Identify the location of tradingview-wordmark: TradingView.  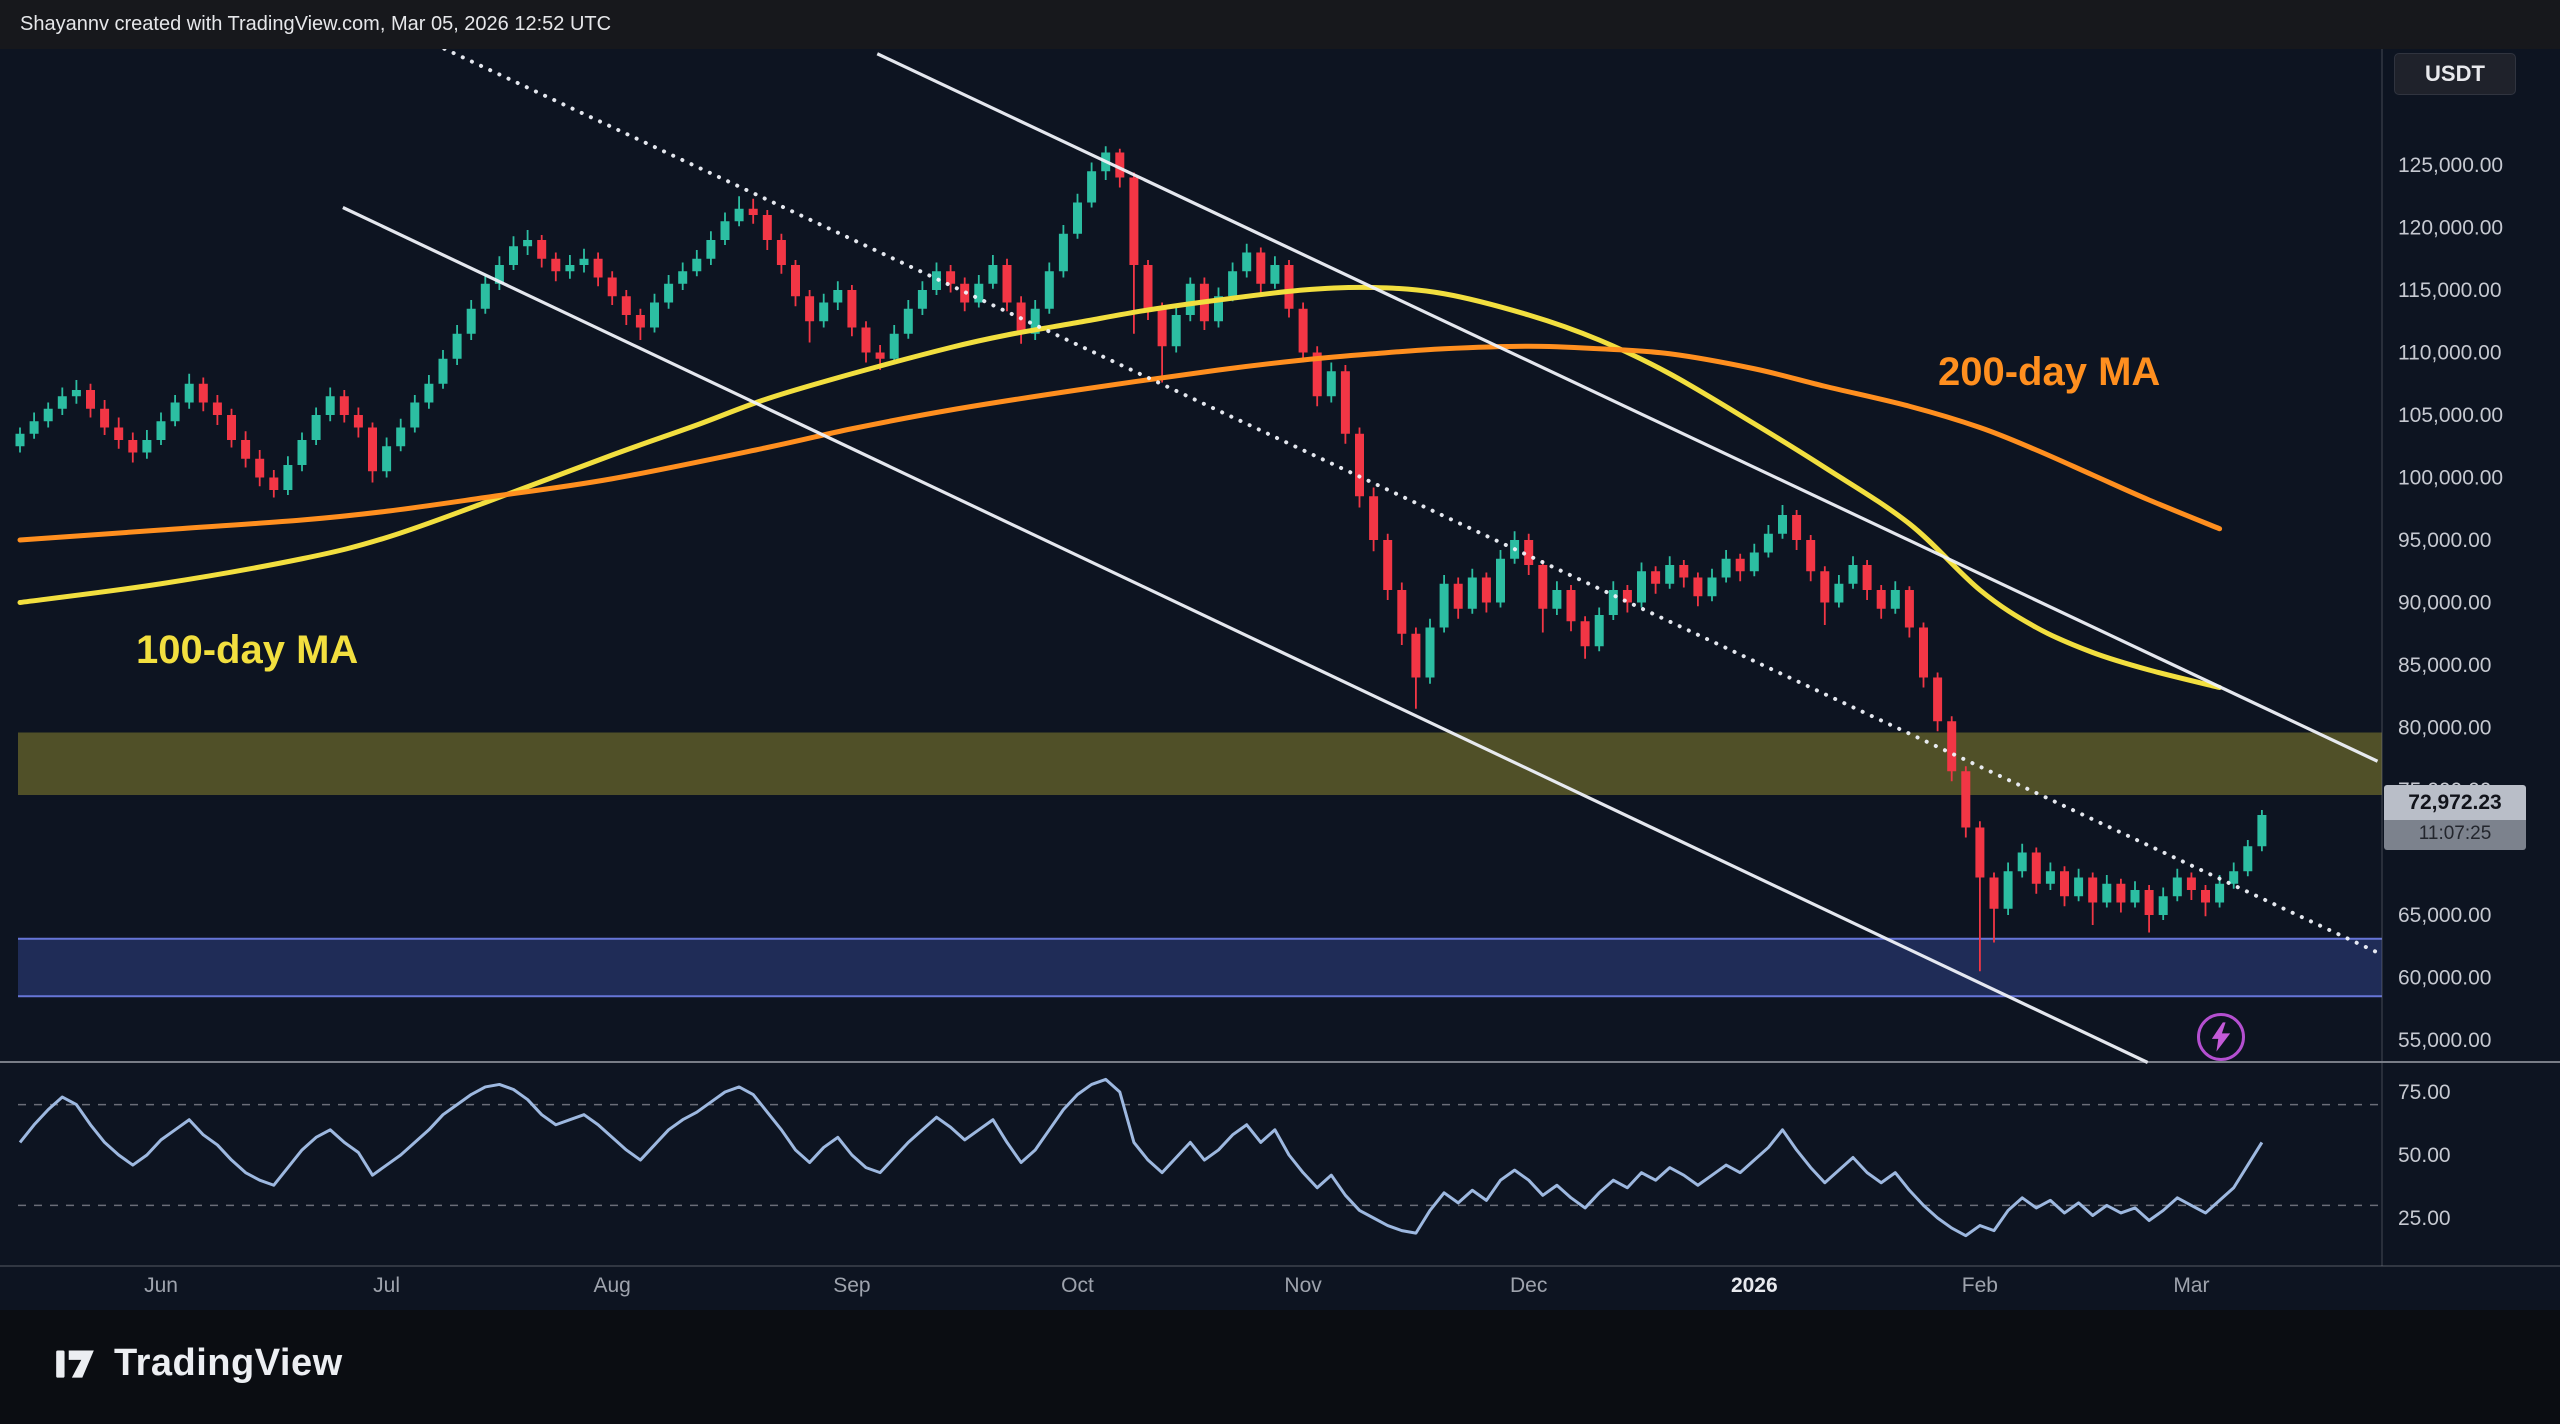
(228, 1362).